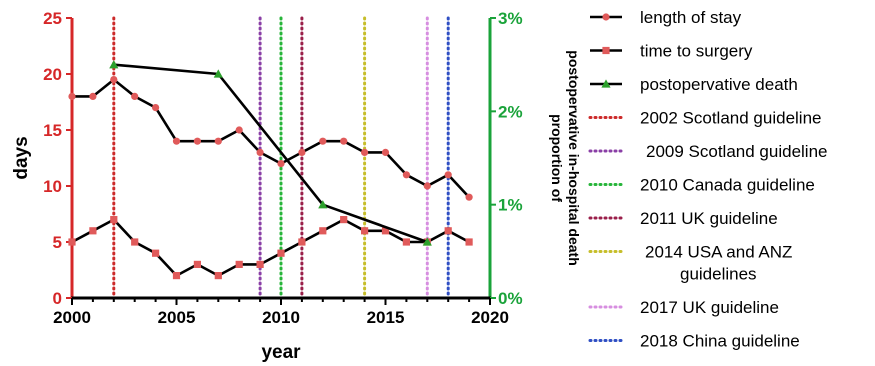  Describe the element at coordinates (52, 18) in the screenshot. I see `y-left-tick-label: 25` at that location.